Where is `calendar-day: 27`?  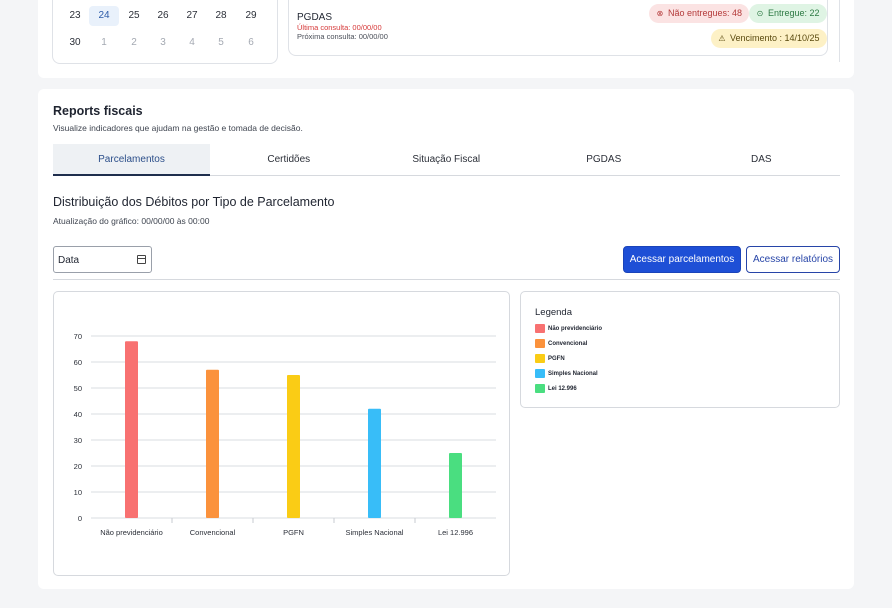
calendar-day: 27 is located at coordinates (192, 15).